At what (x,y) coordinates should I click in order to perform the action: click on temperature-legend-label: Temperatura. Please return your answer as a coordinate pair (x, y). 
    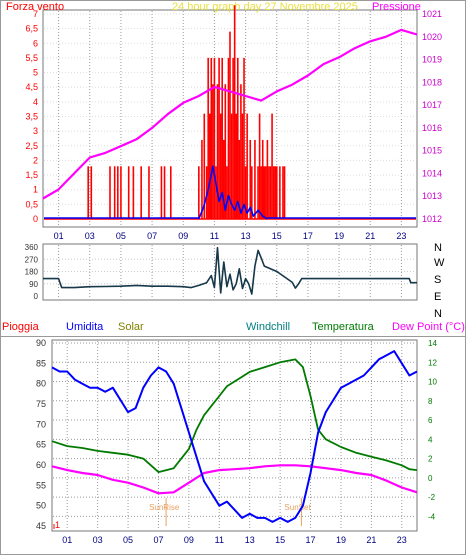
    Looking at the image, I should click on (343, 327).